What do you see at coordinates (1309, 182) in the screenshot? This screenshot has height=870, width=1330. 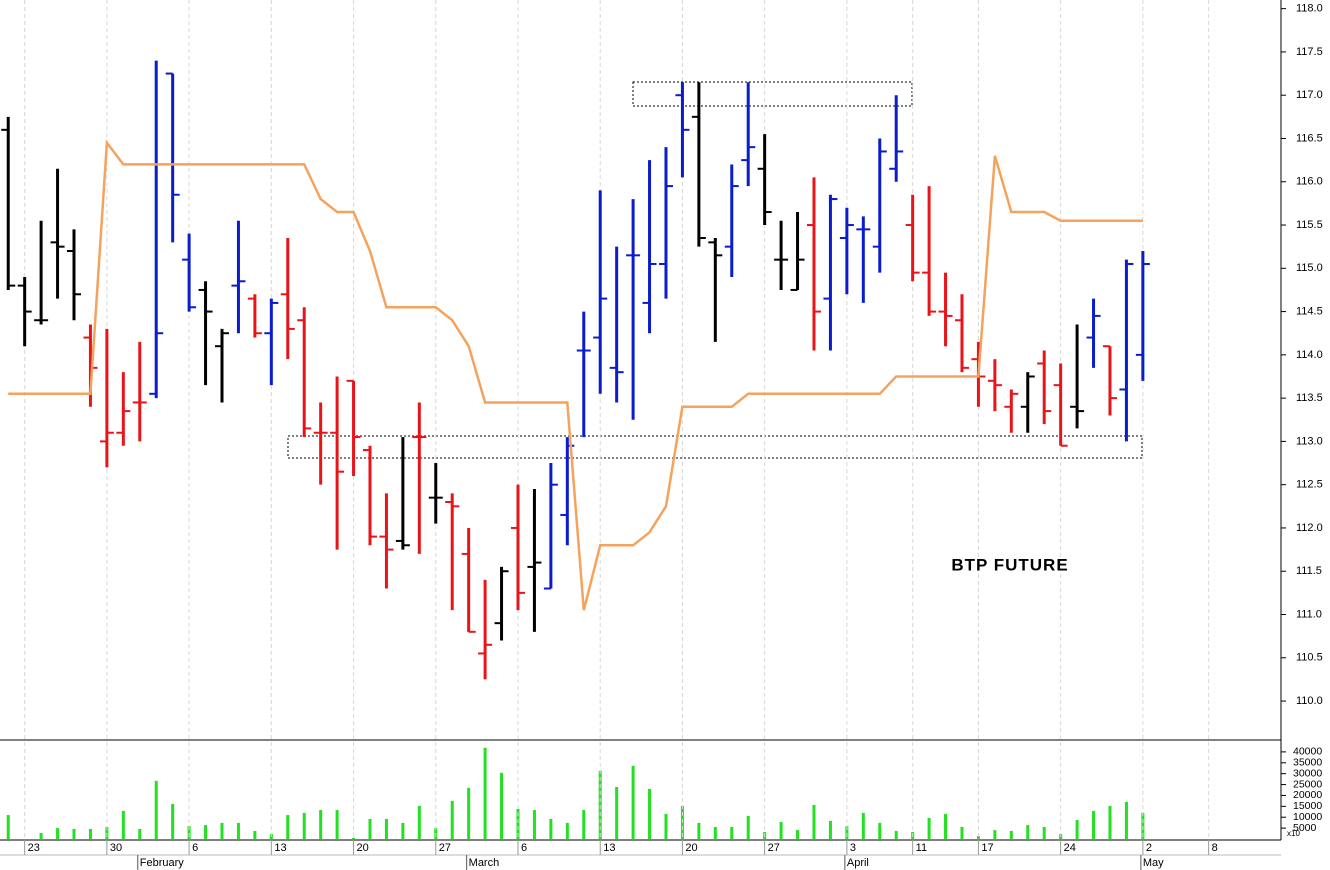 I see `y-tick-label: 116.0` at bounding box center [1309, 182].